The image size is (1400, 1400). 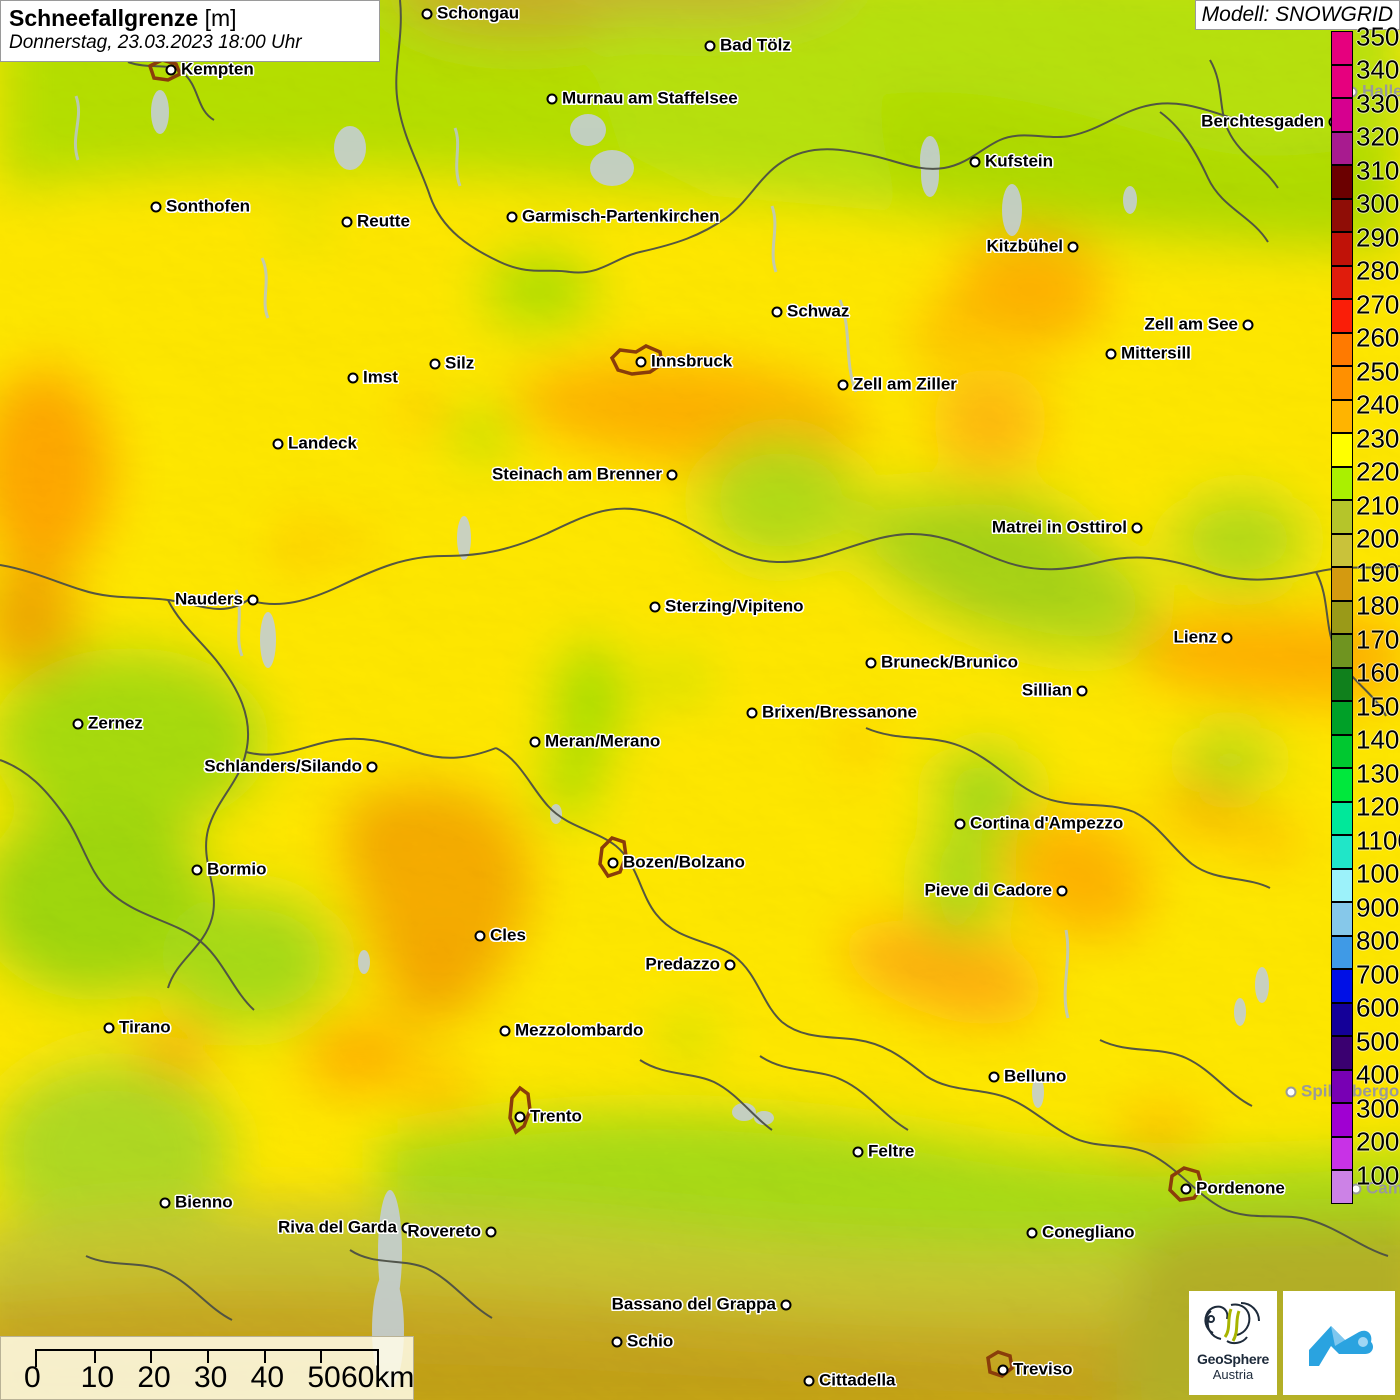 I want to click on city-label: Landeck, so click(x=322, y=443).